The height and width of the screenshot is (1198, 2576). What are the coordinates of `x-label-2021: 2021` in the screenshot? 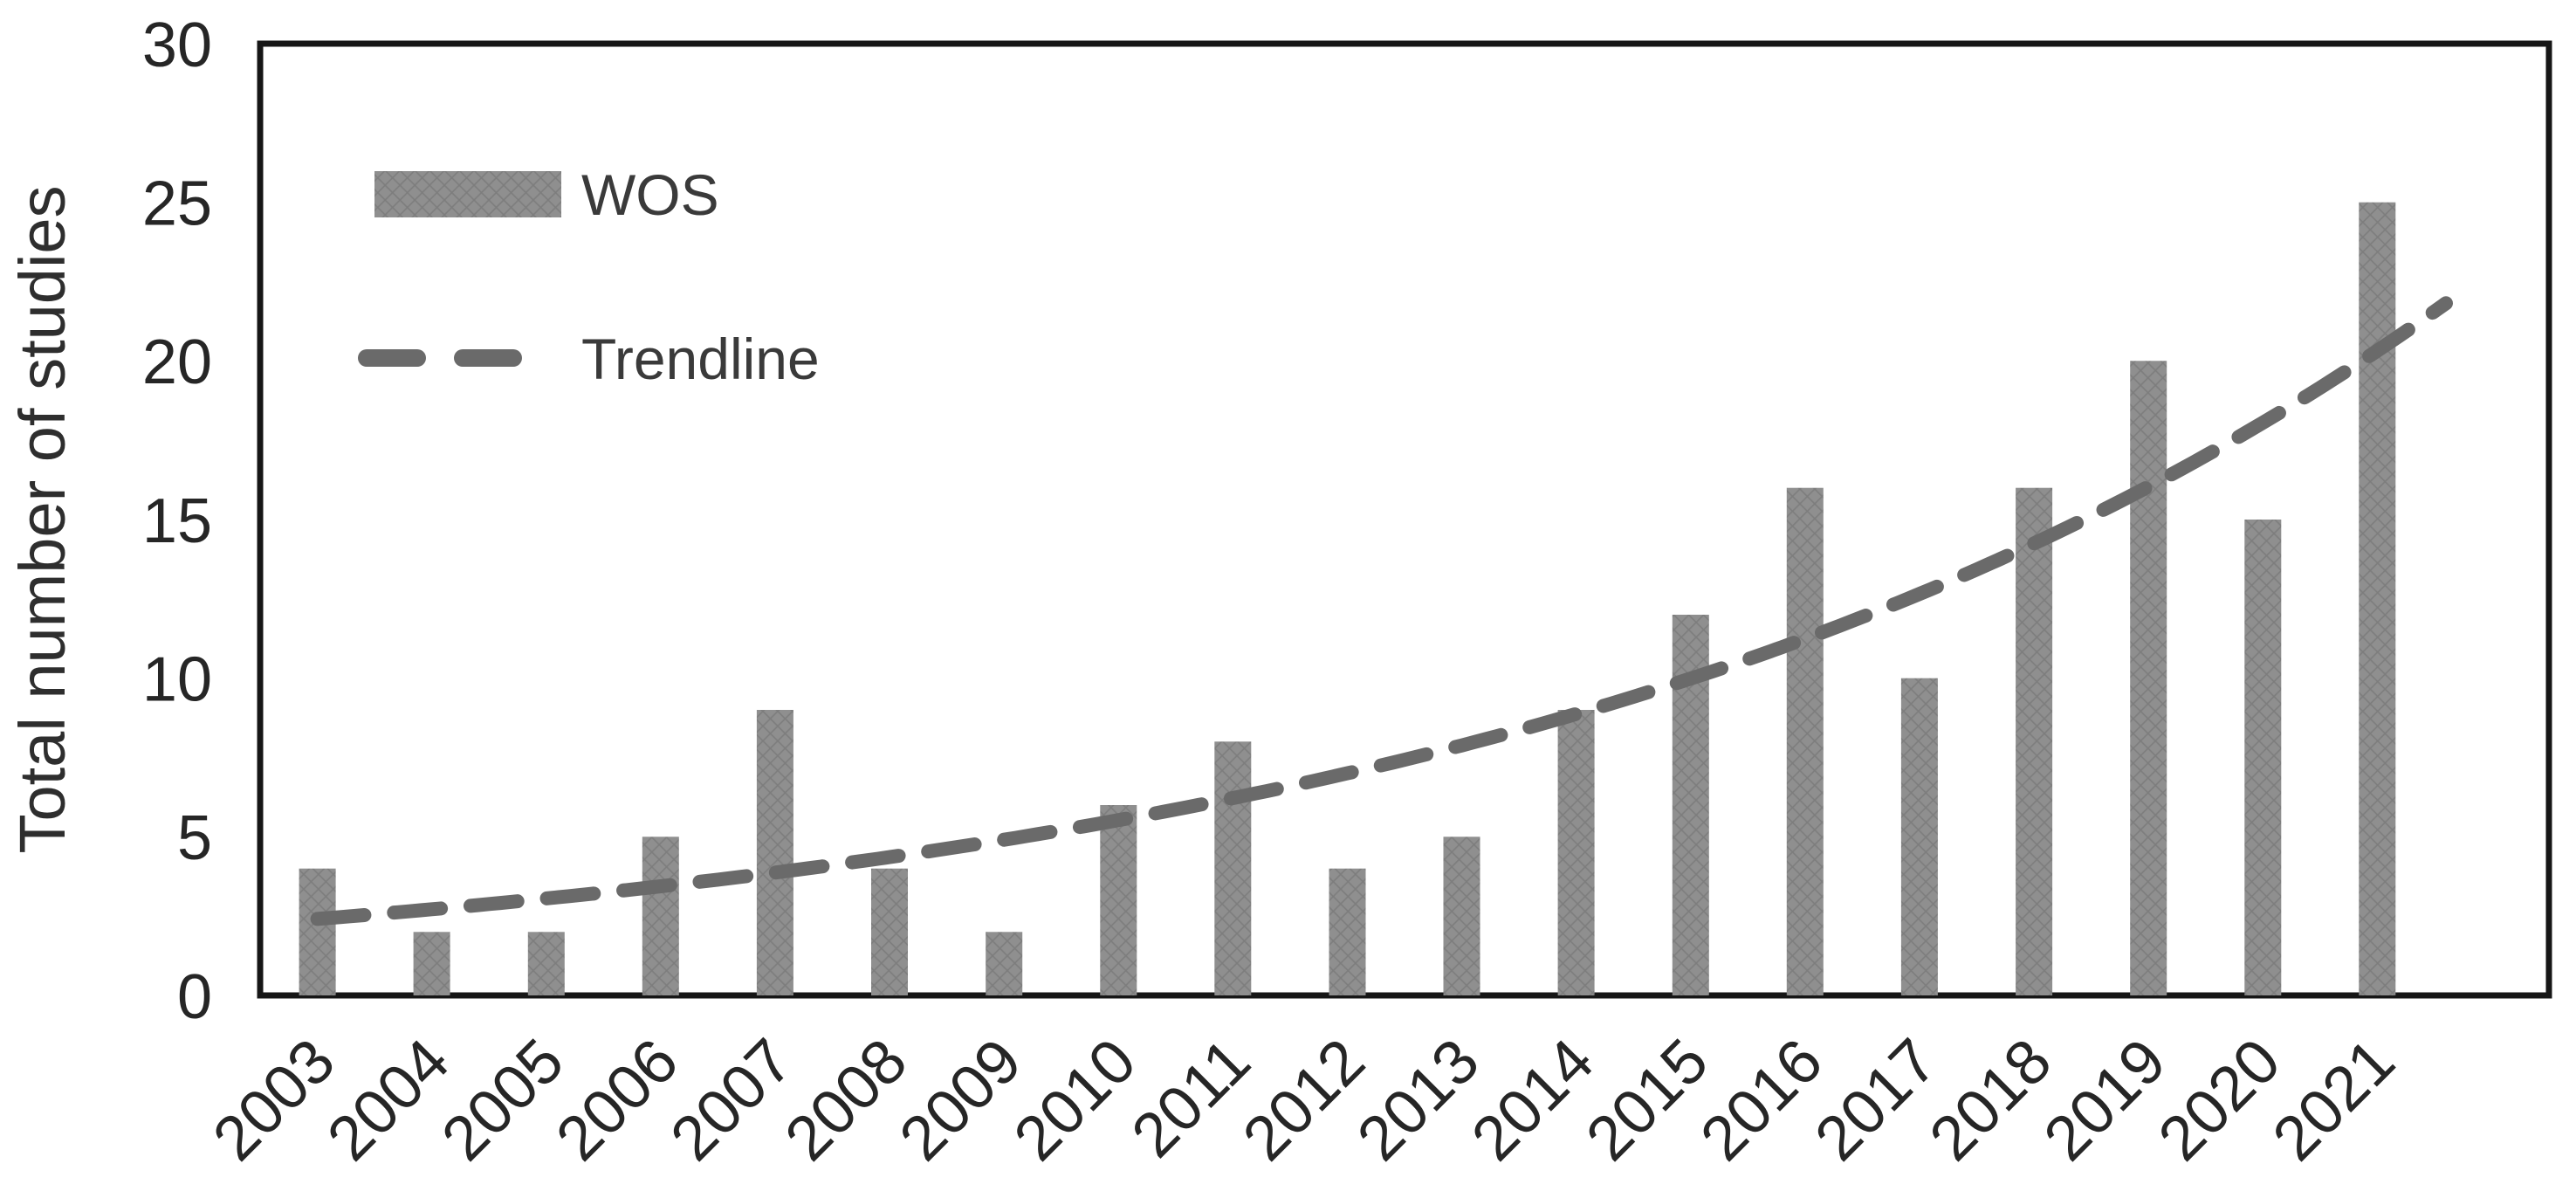 It's located at (2334, 1100).